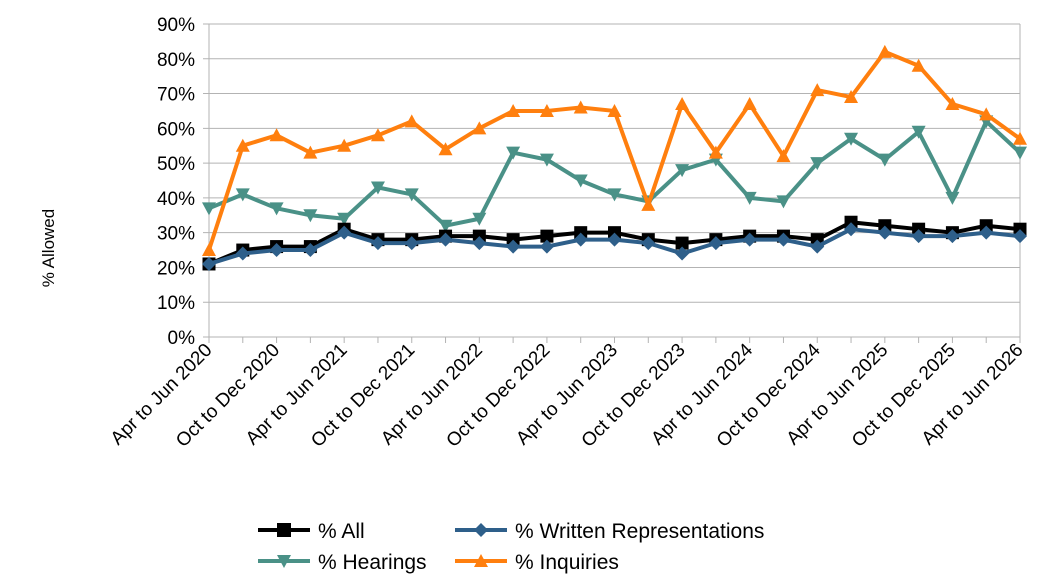 The image size is (1050, 581). I want to click on y-tick-label: 10%, so click(176, 303).